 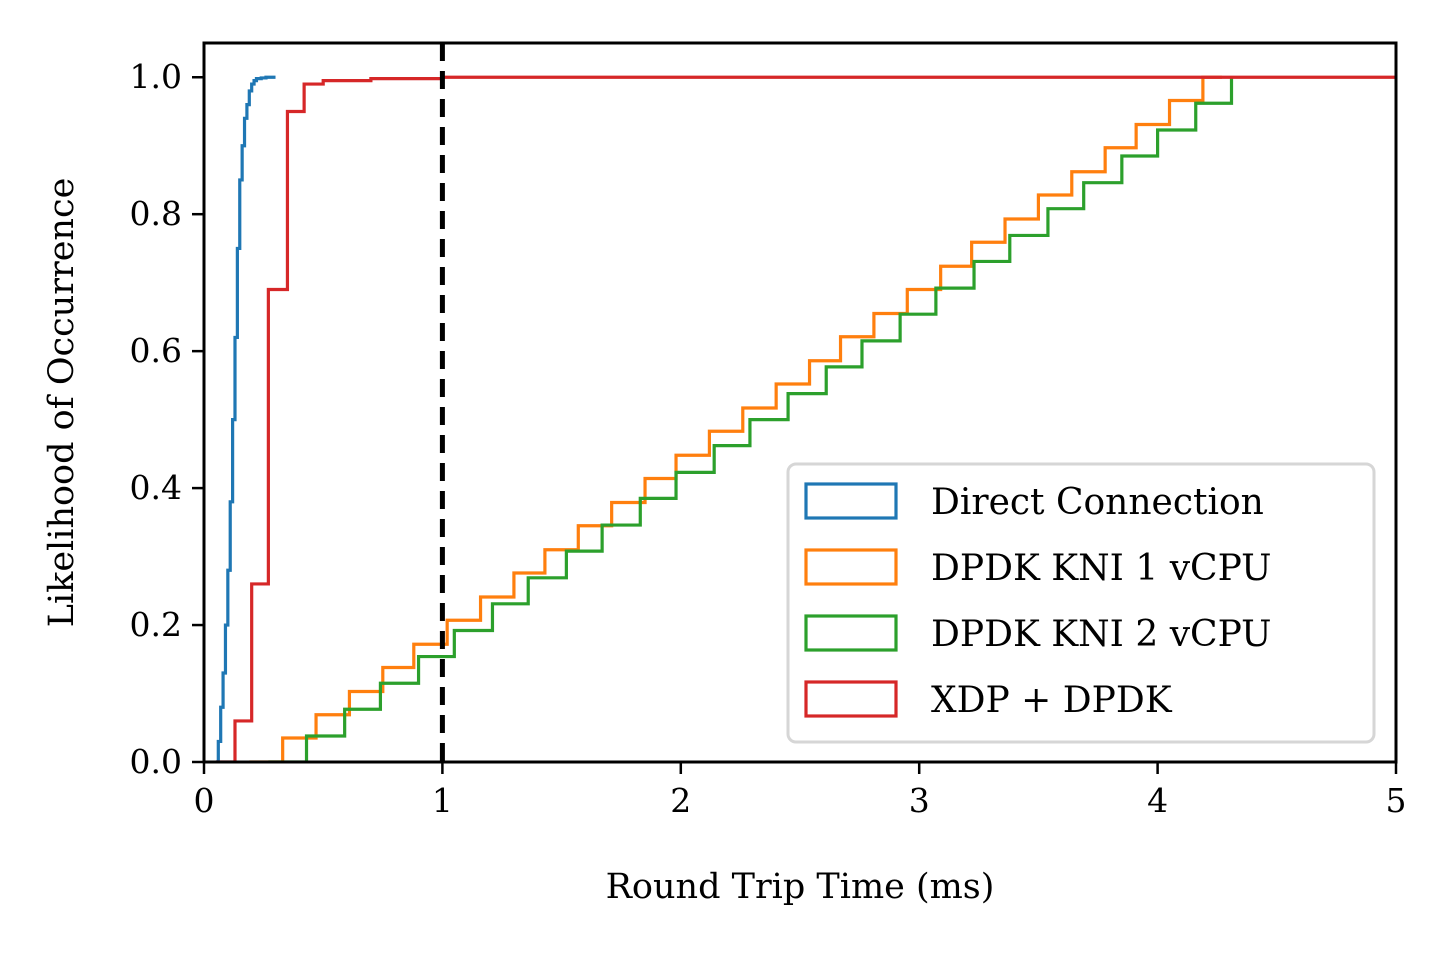 What do you see at coordinates (680, 800) in the screenshot?
I see `x-tick-label: 2` at bounding box center [680, 800].